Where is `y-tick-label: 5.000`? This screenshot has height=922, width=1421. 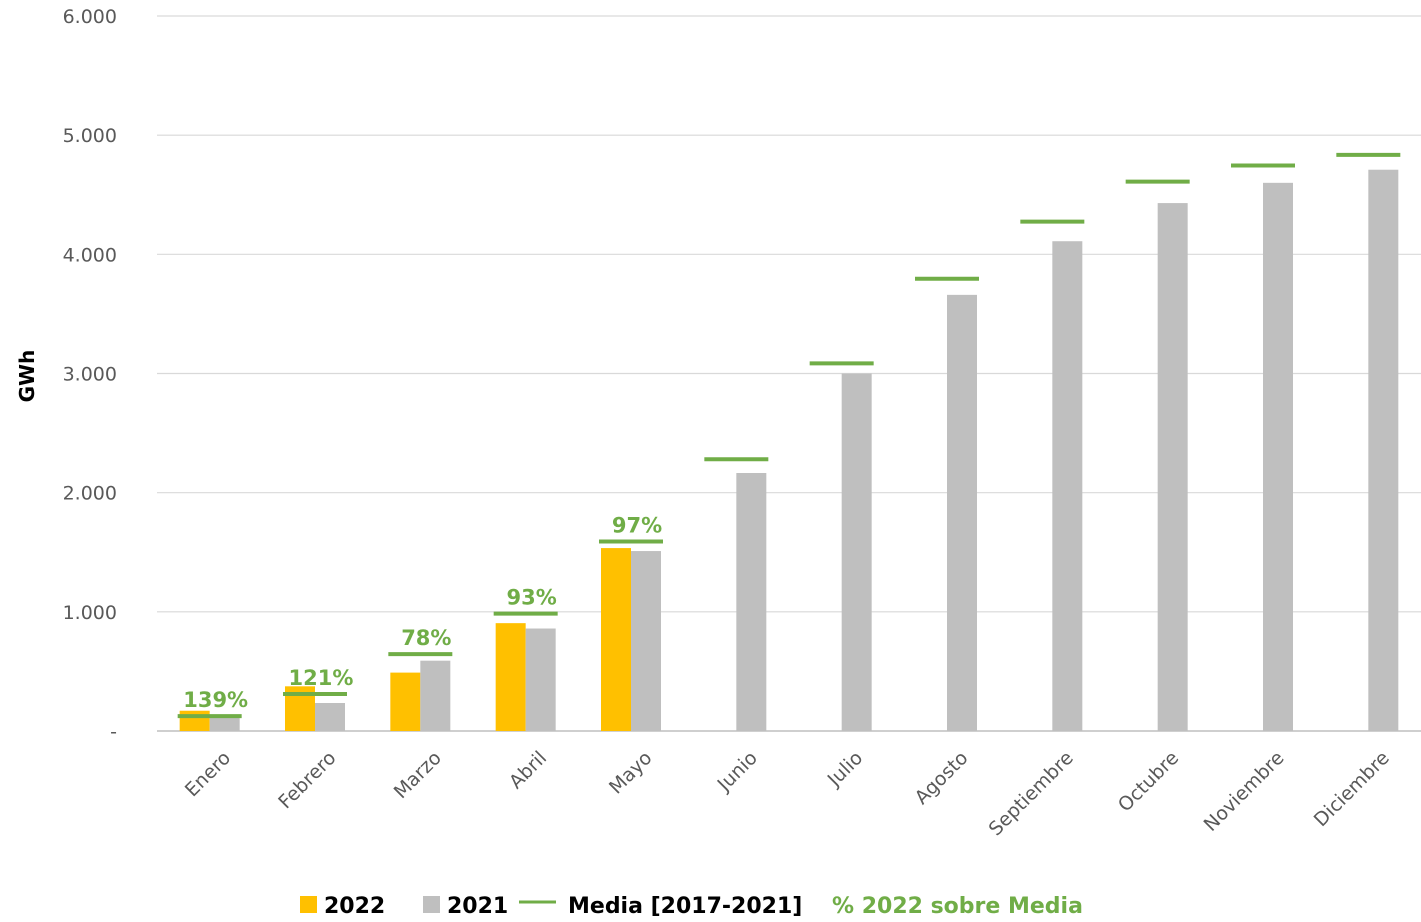
y-tick-label: 5.000 is located at coordinates (90, 136).